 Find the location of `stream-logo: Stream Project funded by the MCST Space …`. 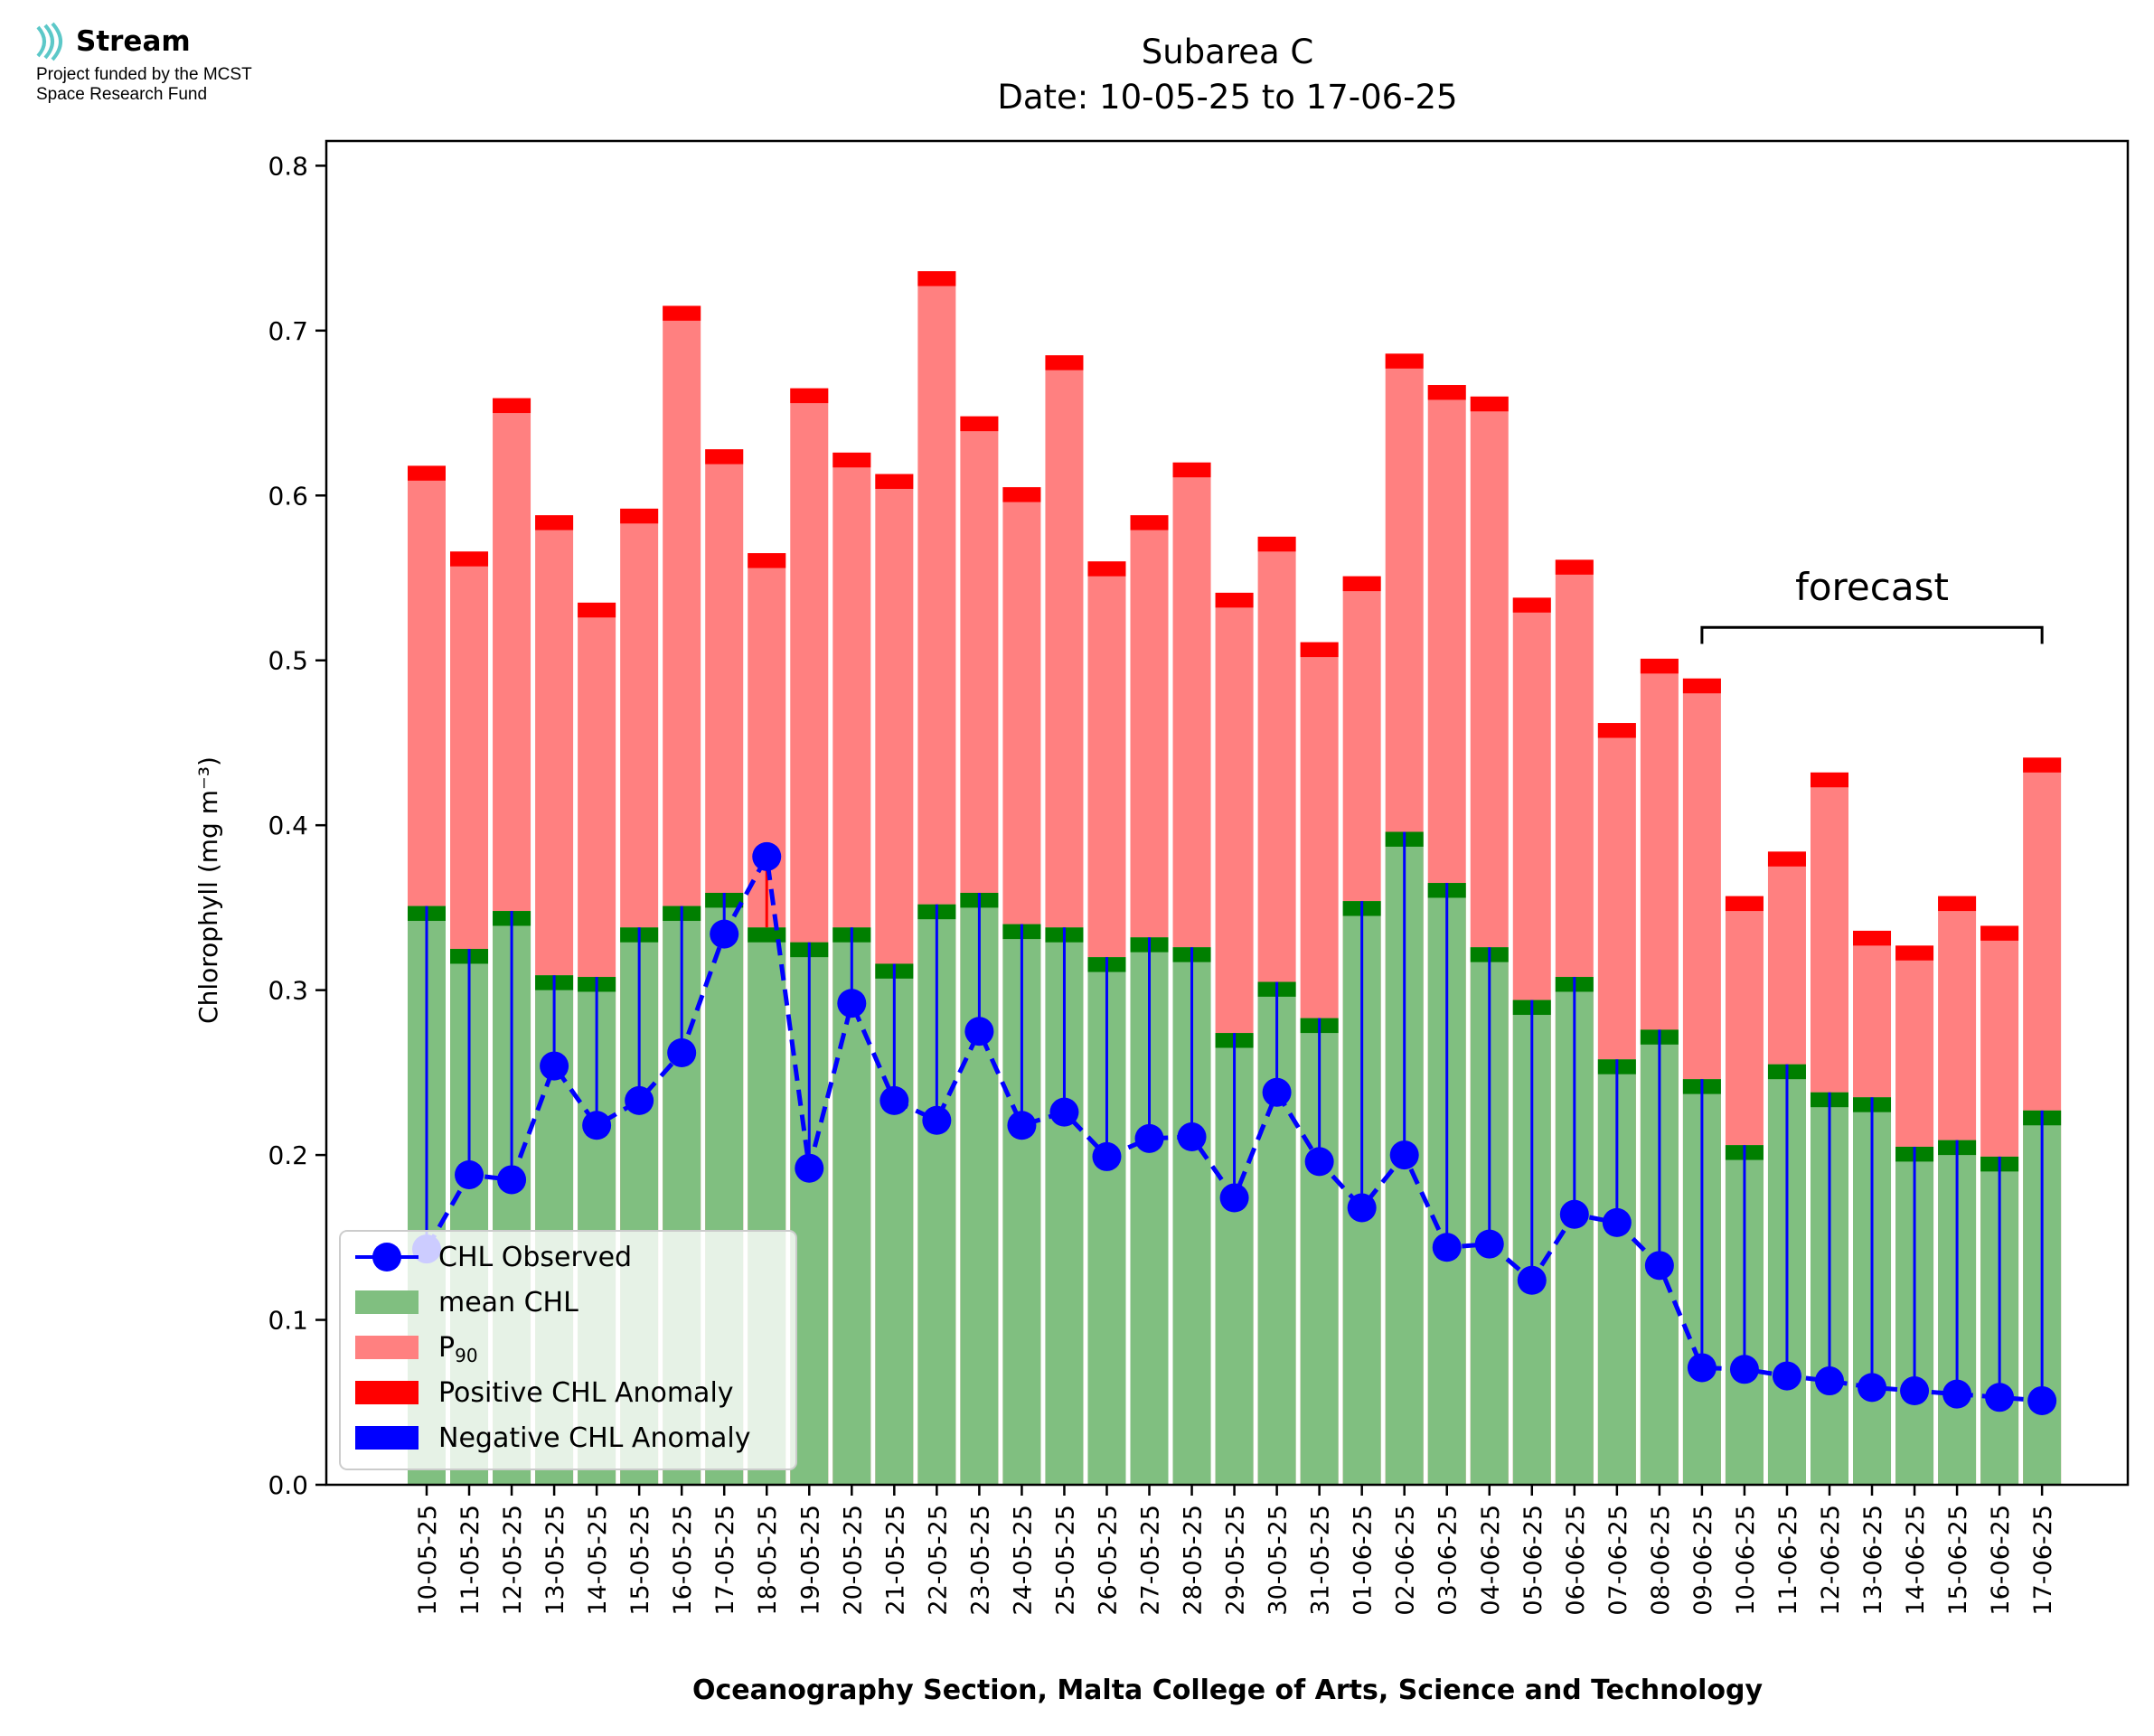

stream-logo: Stream Project funded by the MCST Space … is located at coordinates (195, 72).